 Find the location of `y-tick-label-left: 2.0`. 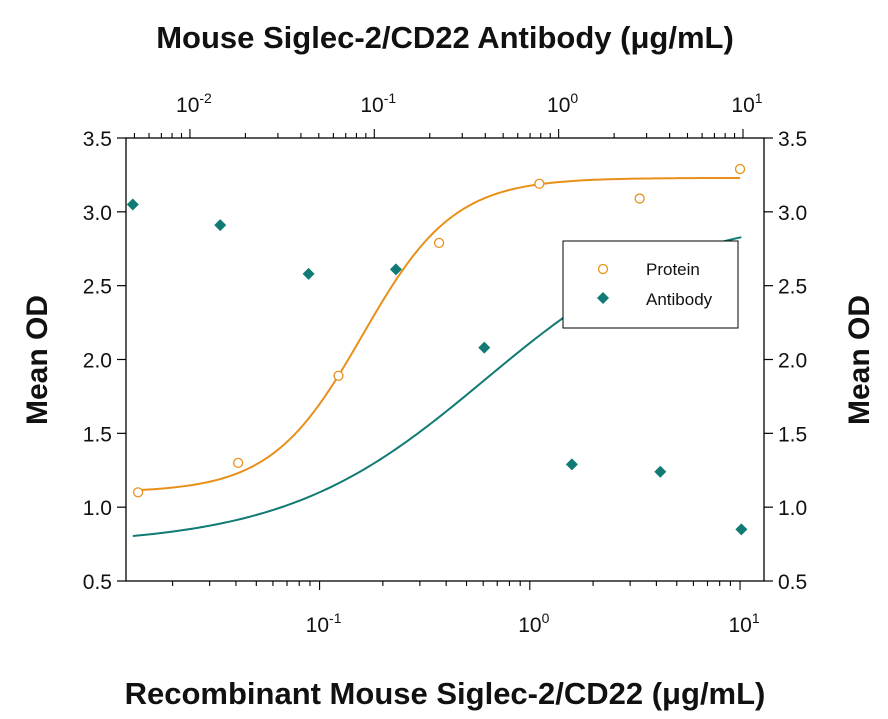

y-tick-label-left: 2.0 is located at coordinates (97, 361).